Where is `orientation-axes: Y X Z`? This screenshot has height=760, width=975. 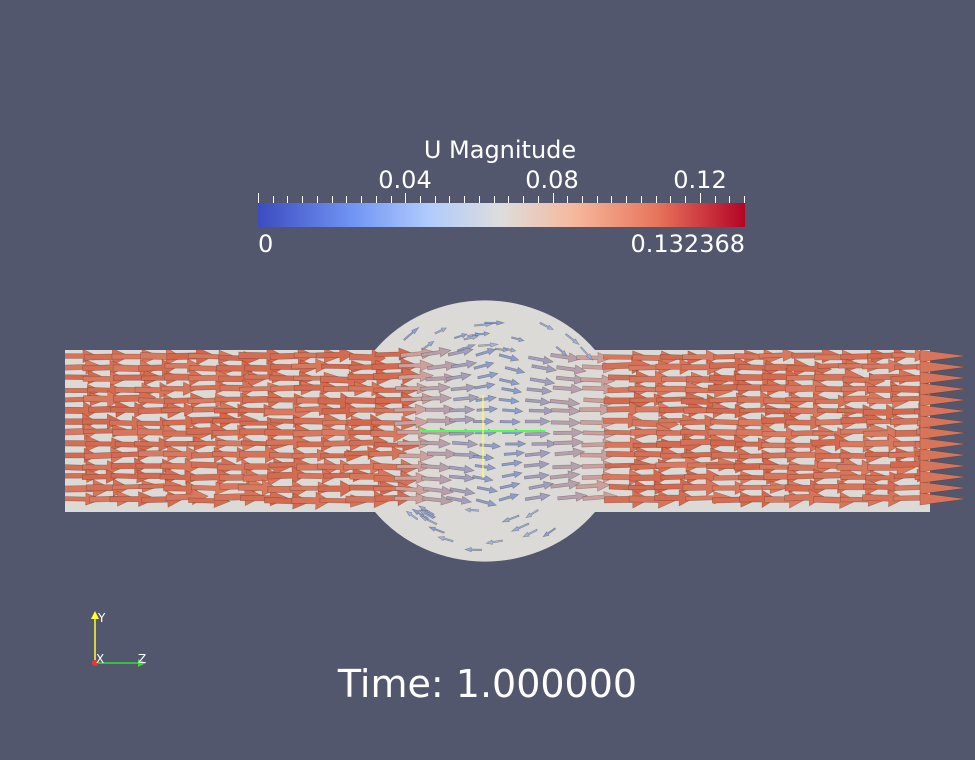 orientation-axes: Y X Z is located at coordinates (118, 639).